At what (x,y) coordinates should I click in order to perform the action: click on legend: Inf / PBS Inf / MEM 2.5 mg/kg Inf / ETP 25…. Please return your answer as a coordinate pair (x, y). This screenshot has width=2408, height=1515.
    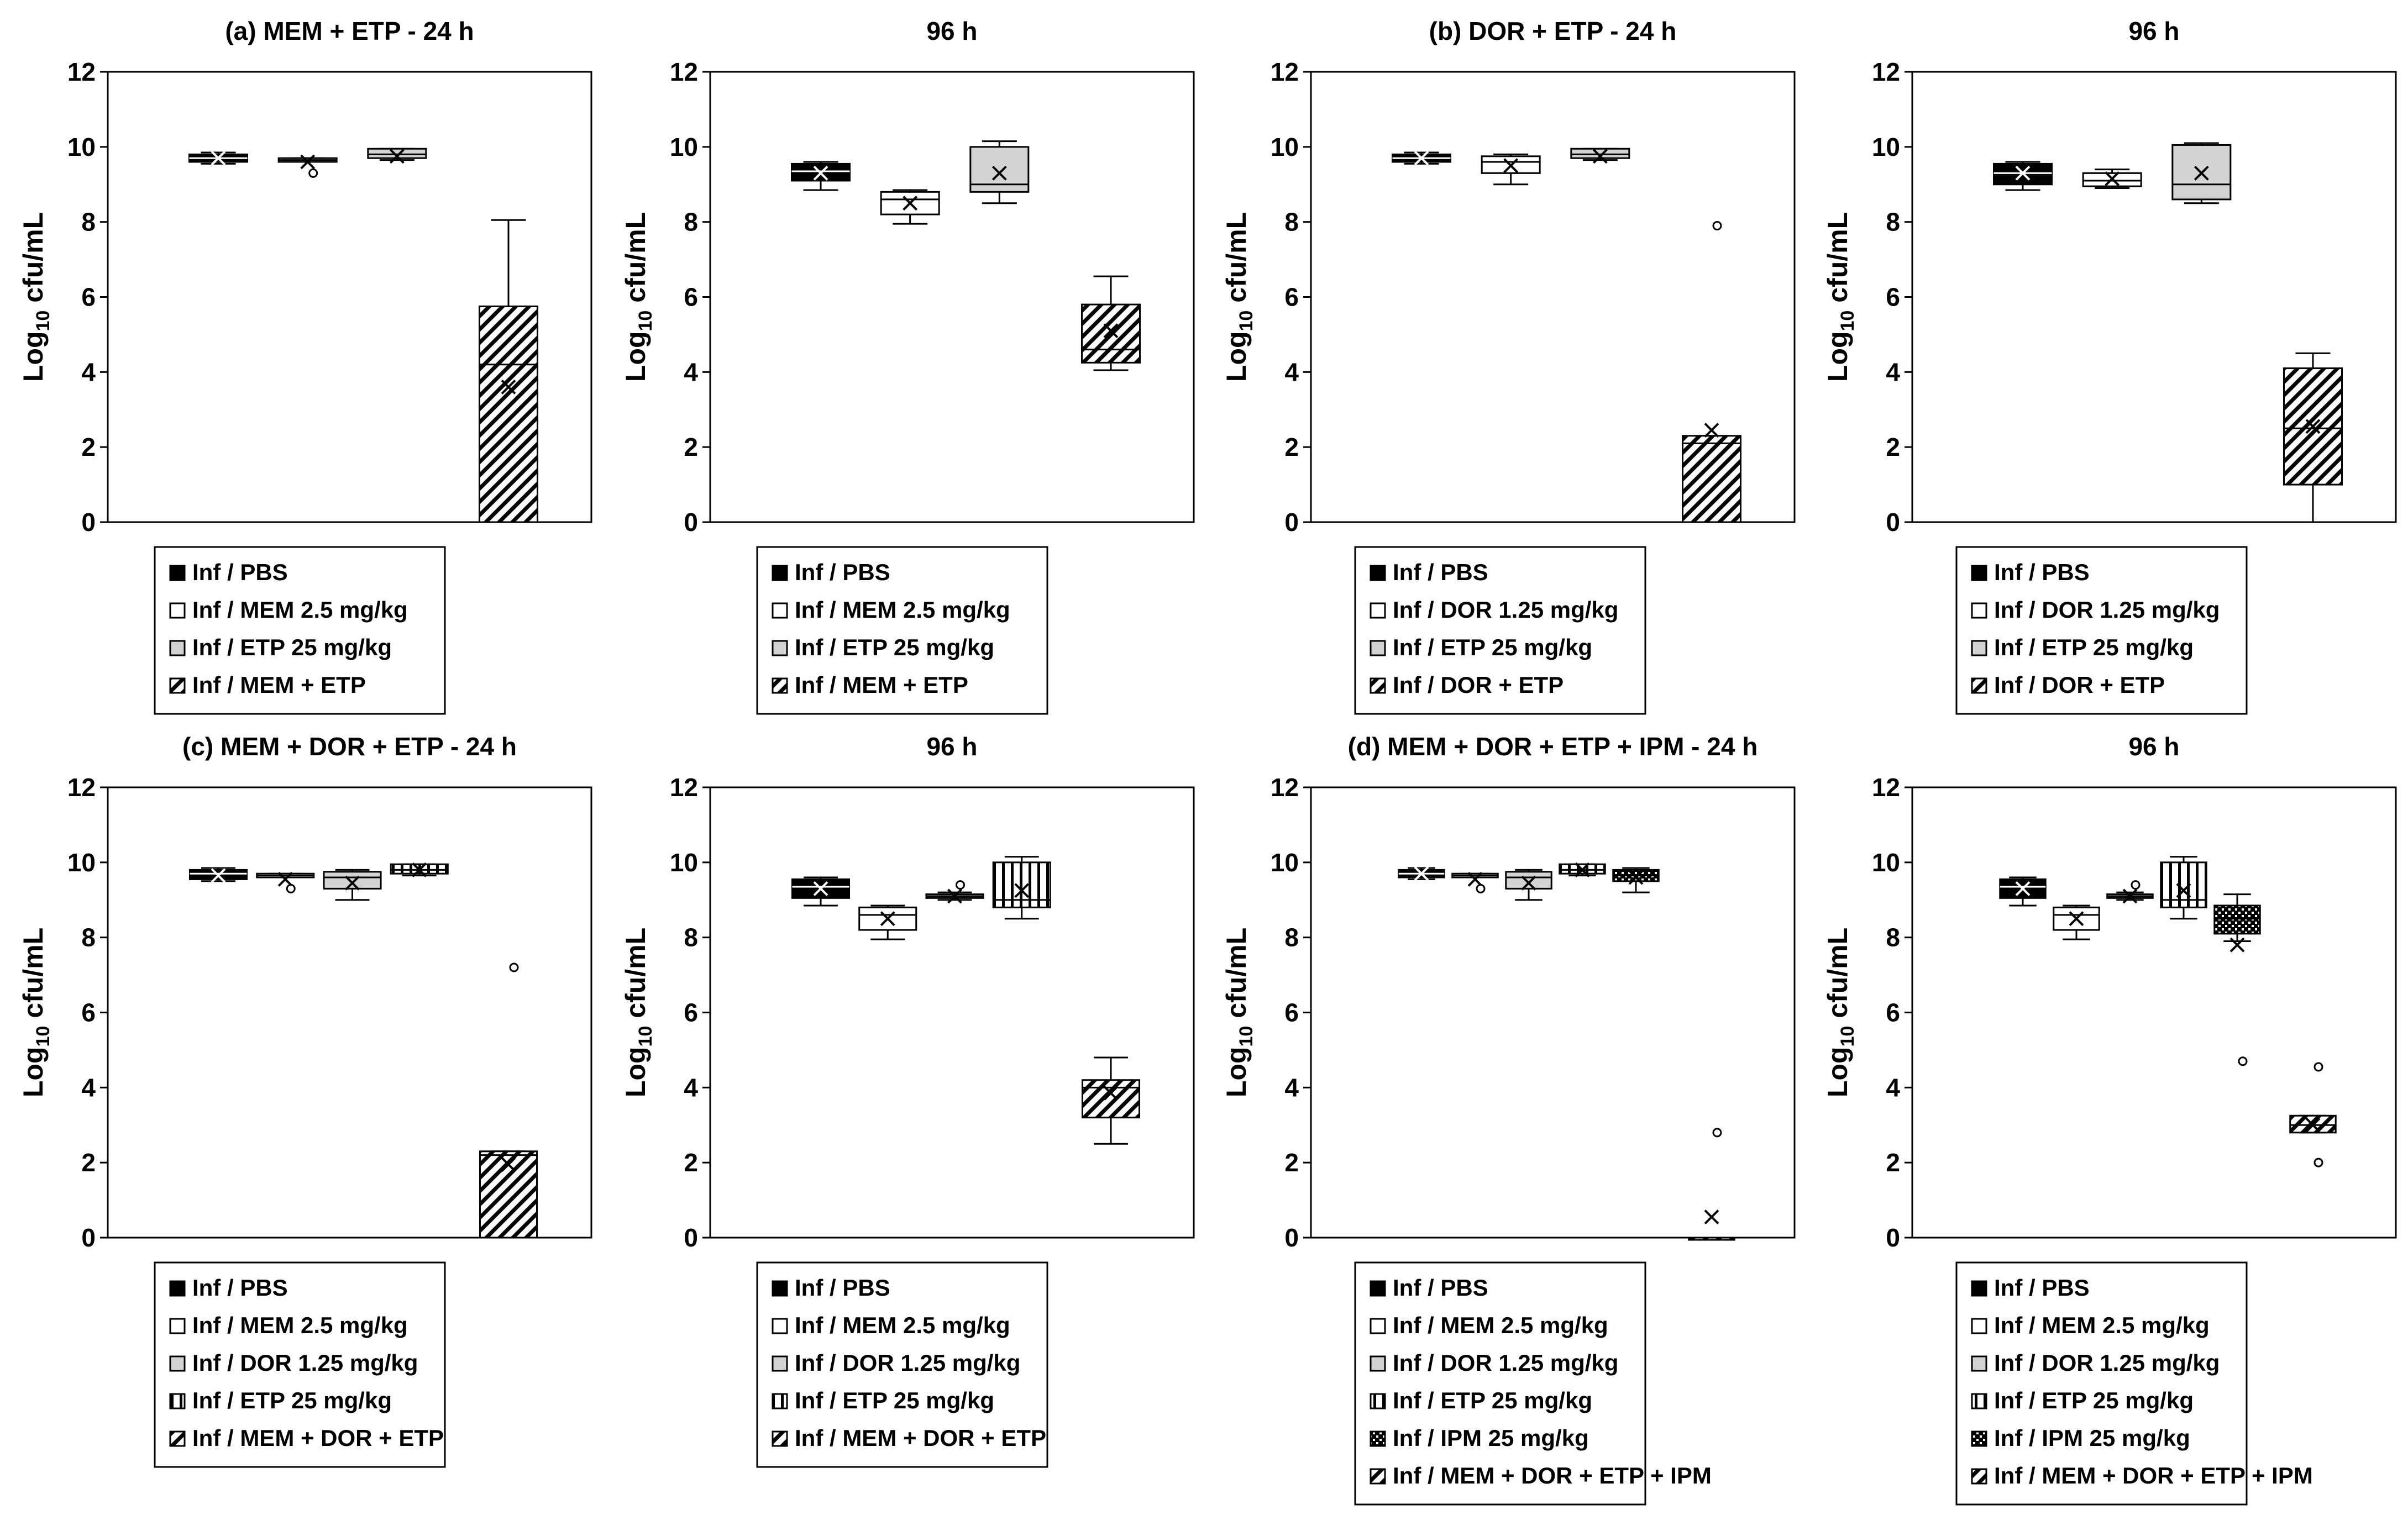
    Looking at the image, I should click on (902, 630).